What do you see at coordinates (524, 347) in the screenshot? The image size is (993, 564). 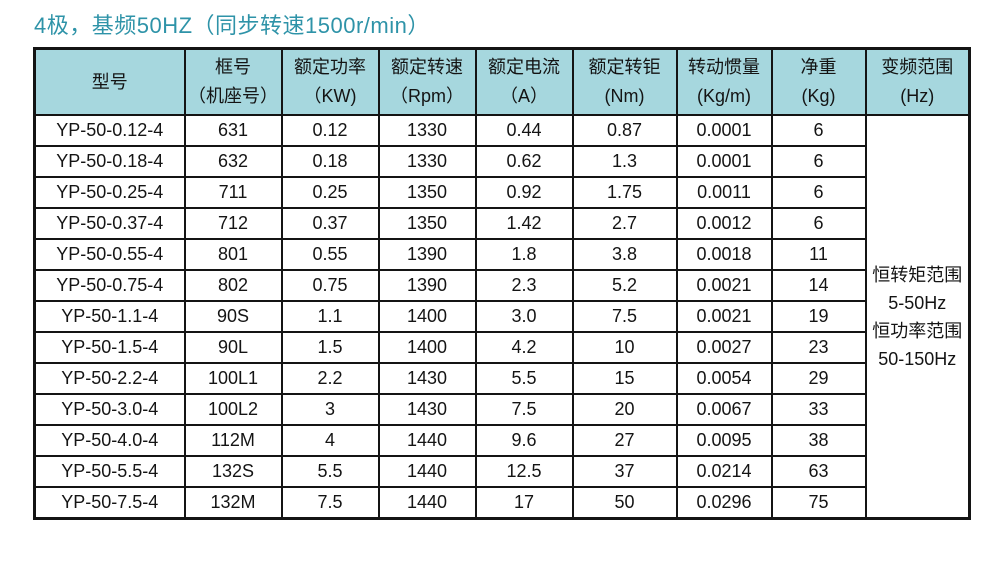 I see `table-cell: 4.2` at bounding box center [524, 347].